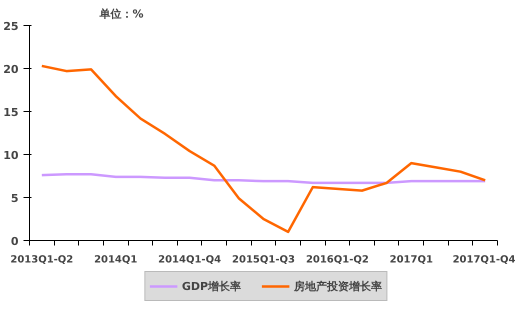  What do you see at coordinates (14, 241) in the screenshot?
I see `y-tick-label: 0` at bounding box center [14, 241].